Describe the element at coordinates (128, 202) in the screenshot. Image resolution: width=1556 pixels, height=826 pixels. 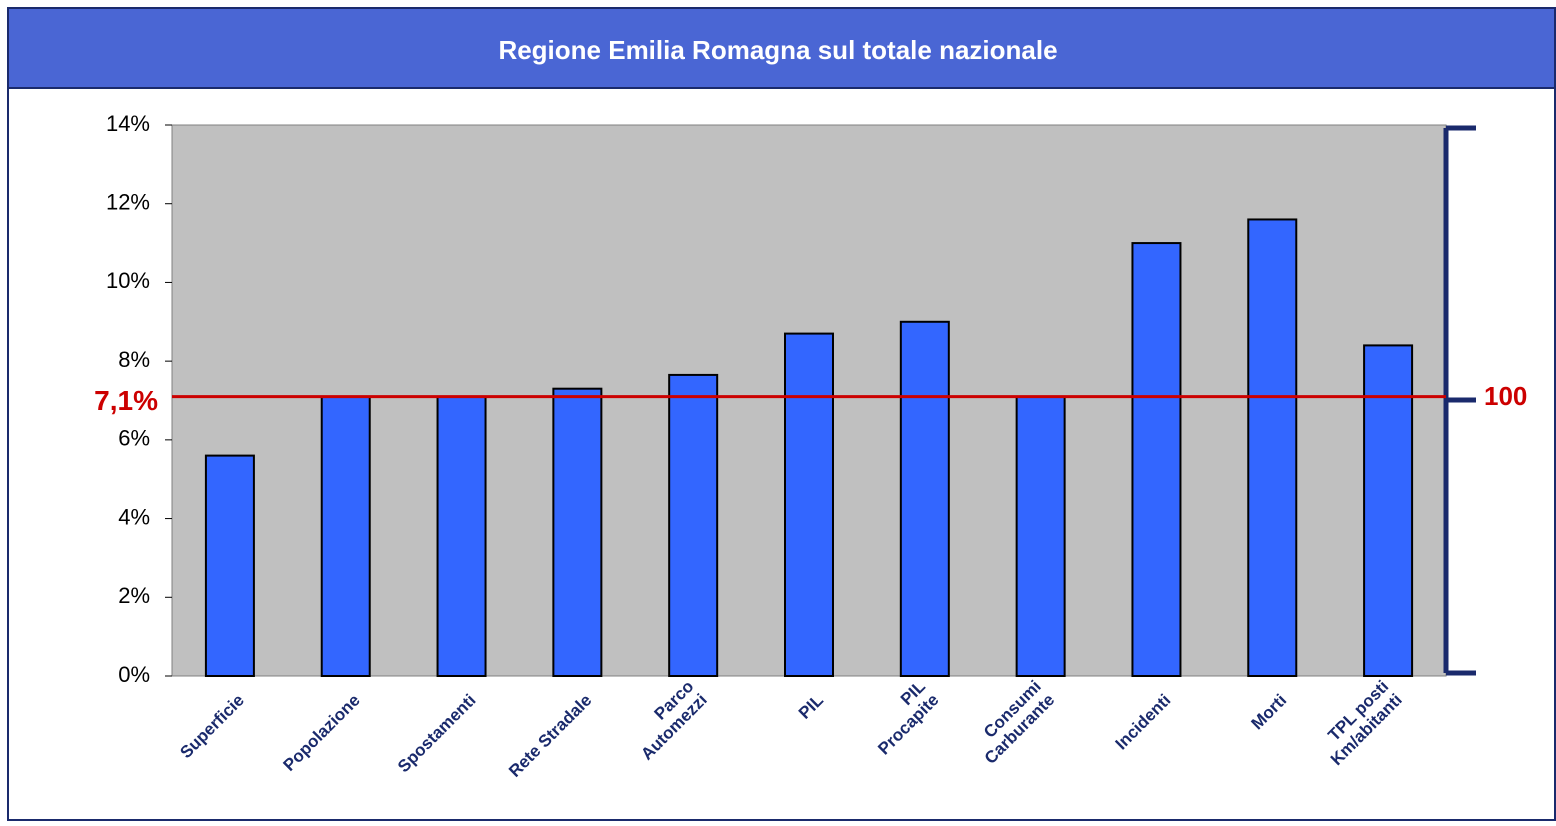
I see `y-tick-label: 12%` at that location.